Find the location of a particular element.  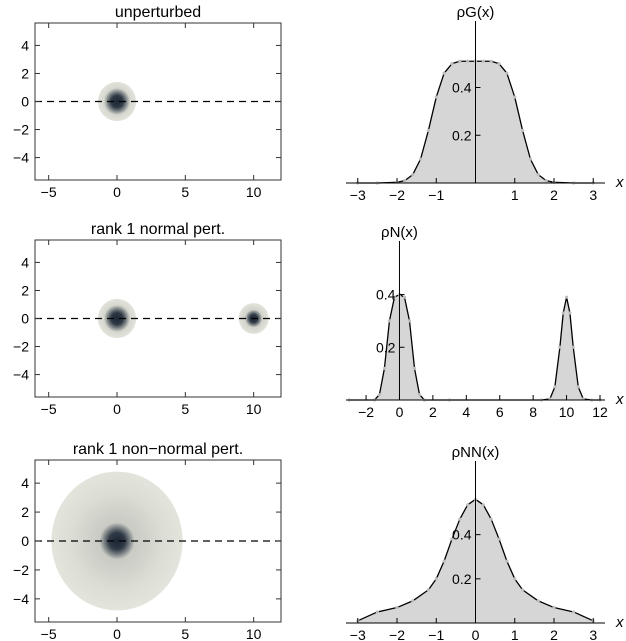

eigenvalue-density-panel-2: −5 0 5 10 −4 −2 0 2 4 rank 1 normal pert. is located at coordinates (147, 319).